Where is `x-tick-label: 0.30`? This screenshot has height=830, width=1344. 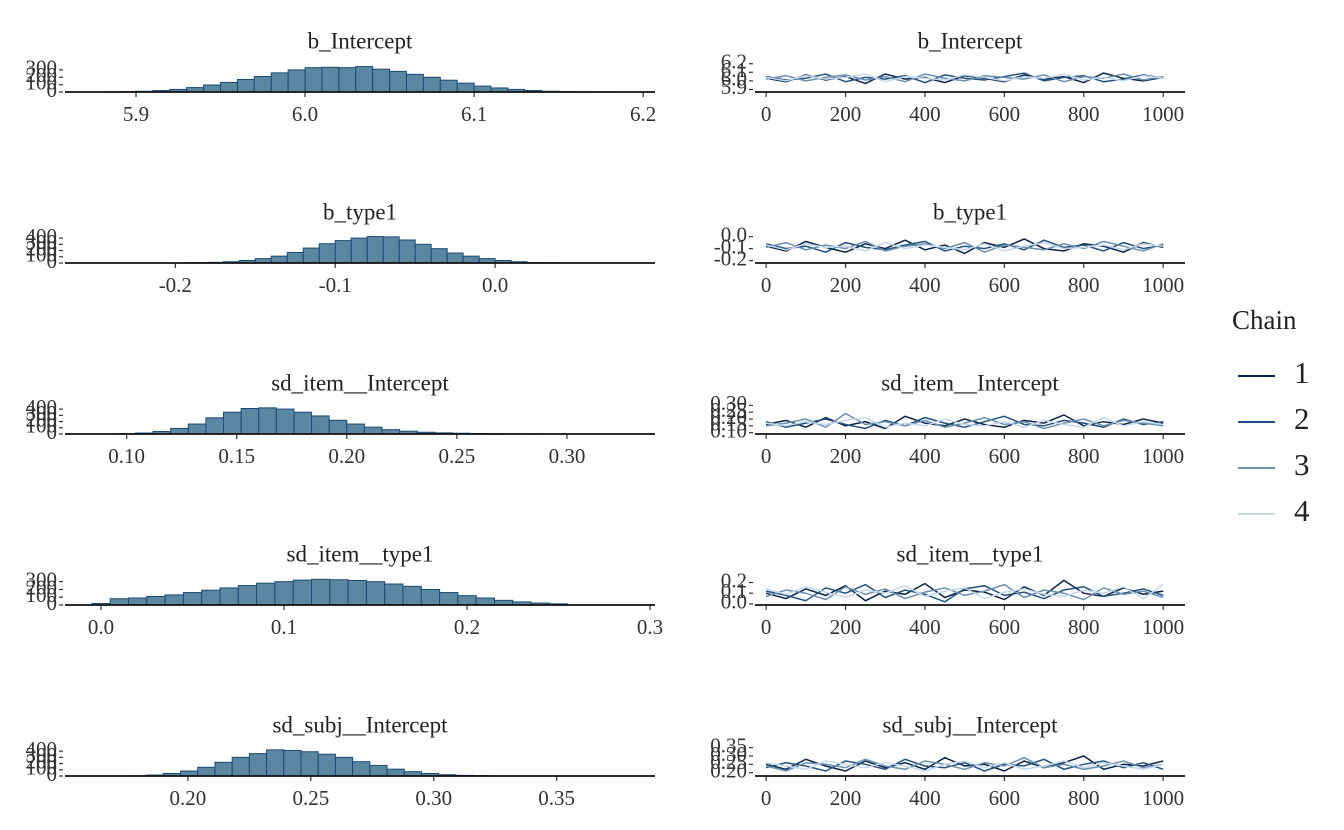
x-tick-label: 0.30 is located at coordinates (567, 456).